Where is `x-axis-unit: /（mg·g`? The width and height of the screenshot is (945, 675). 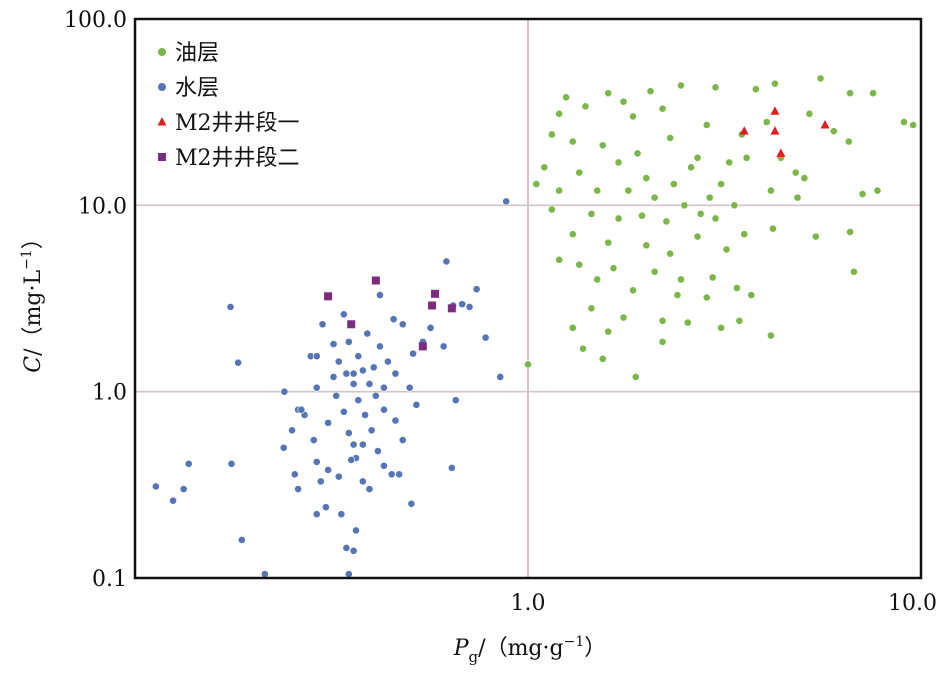
x-axis-unit: /（mg·g is located at coordinates (520, 648).